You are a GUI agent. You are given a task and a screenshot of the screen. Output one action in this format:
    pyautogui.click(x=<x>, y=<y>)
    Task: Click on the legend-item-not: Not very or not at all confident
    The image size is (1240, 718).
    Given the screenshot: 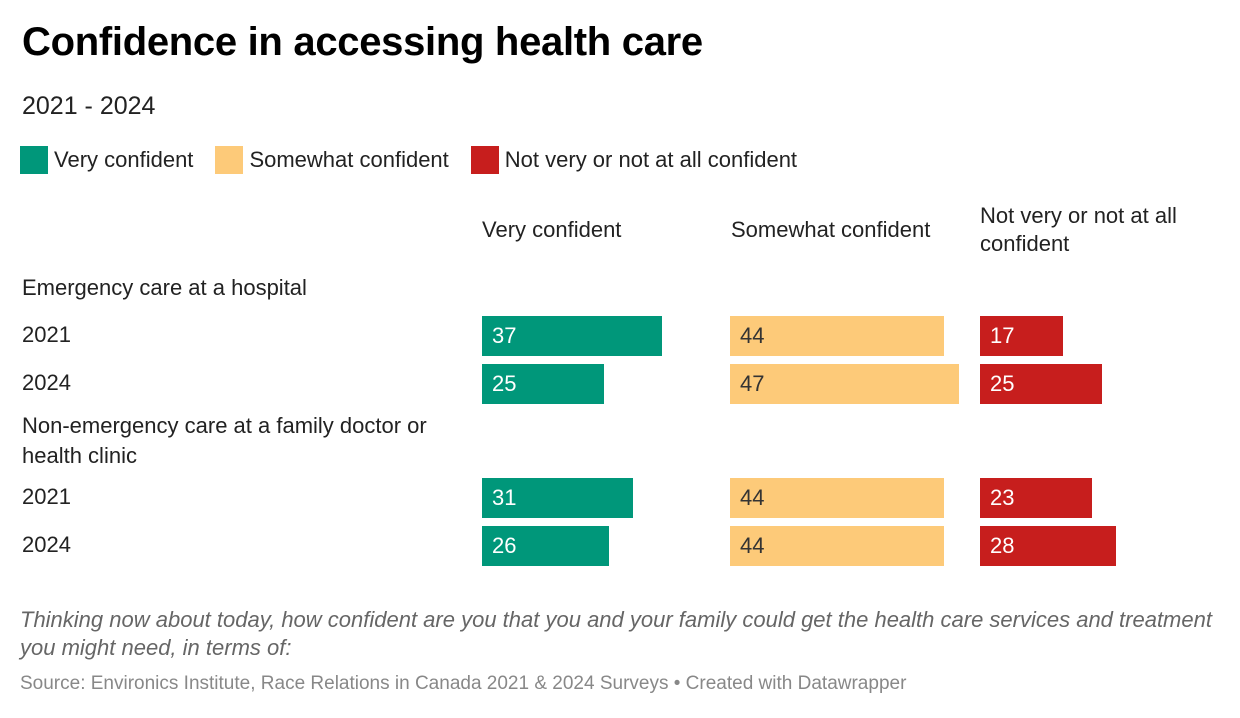 What is the action you would take?
    pyautogui.click(x=634, y=160)
    